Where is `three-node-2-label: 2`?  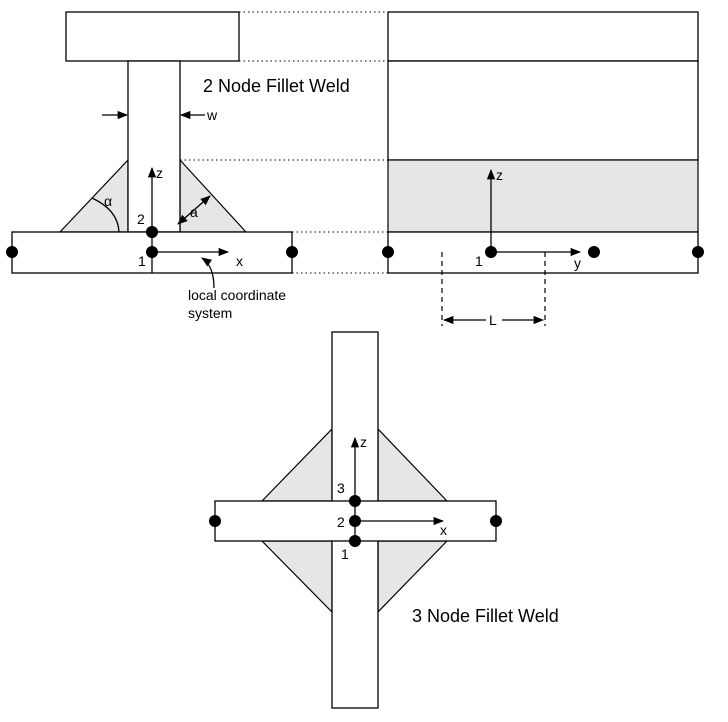 three-node-2-label: 2 is located at coordinates (341, 522).